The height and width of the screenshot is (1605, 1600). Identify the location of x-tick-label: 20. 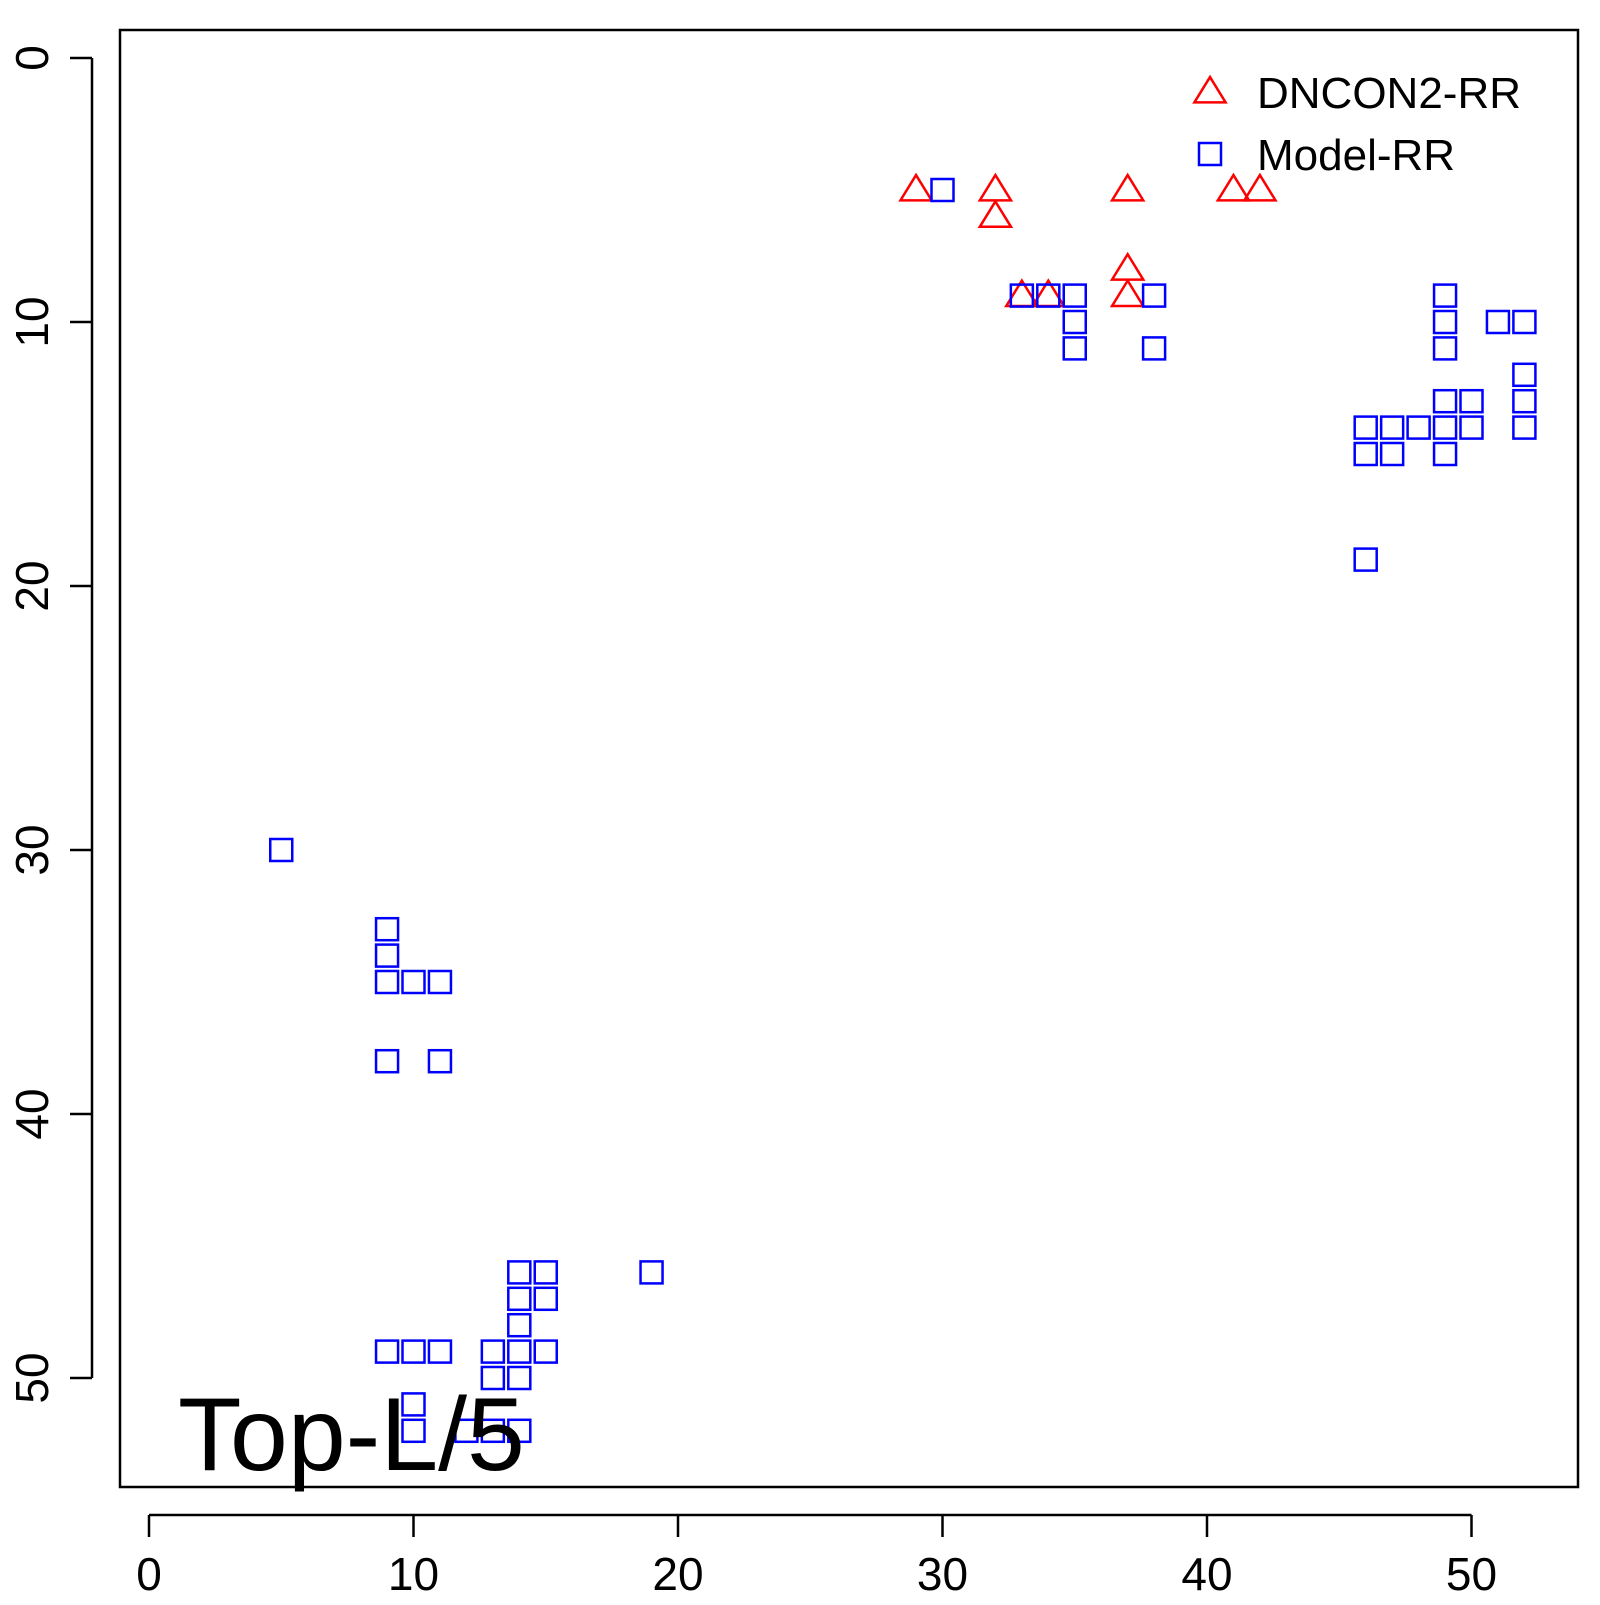
(677, 1574).